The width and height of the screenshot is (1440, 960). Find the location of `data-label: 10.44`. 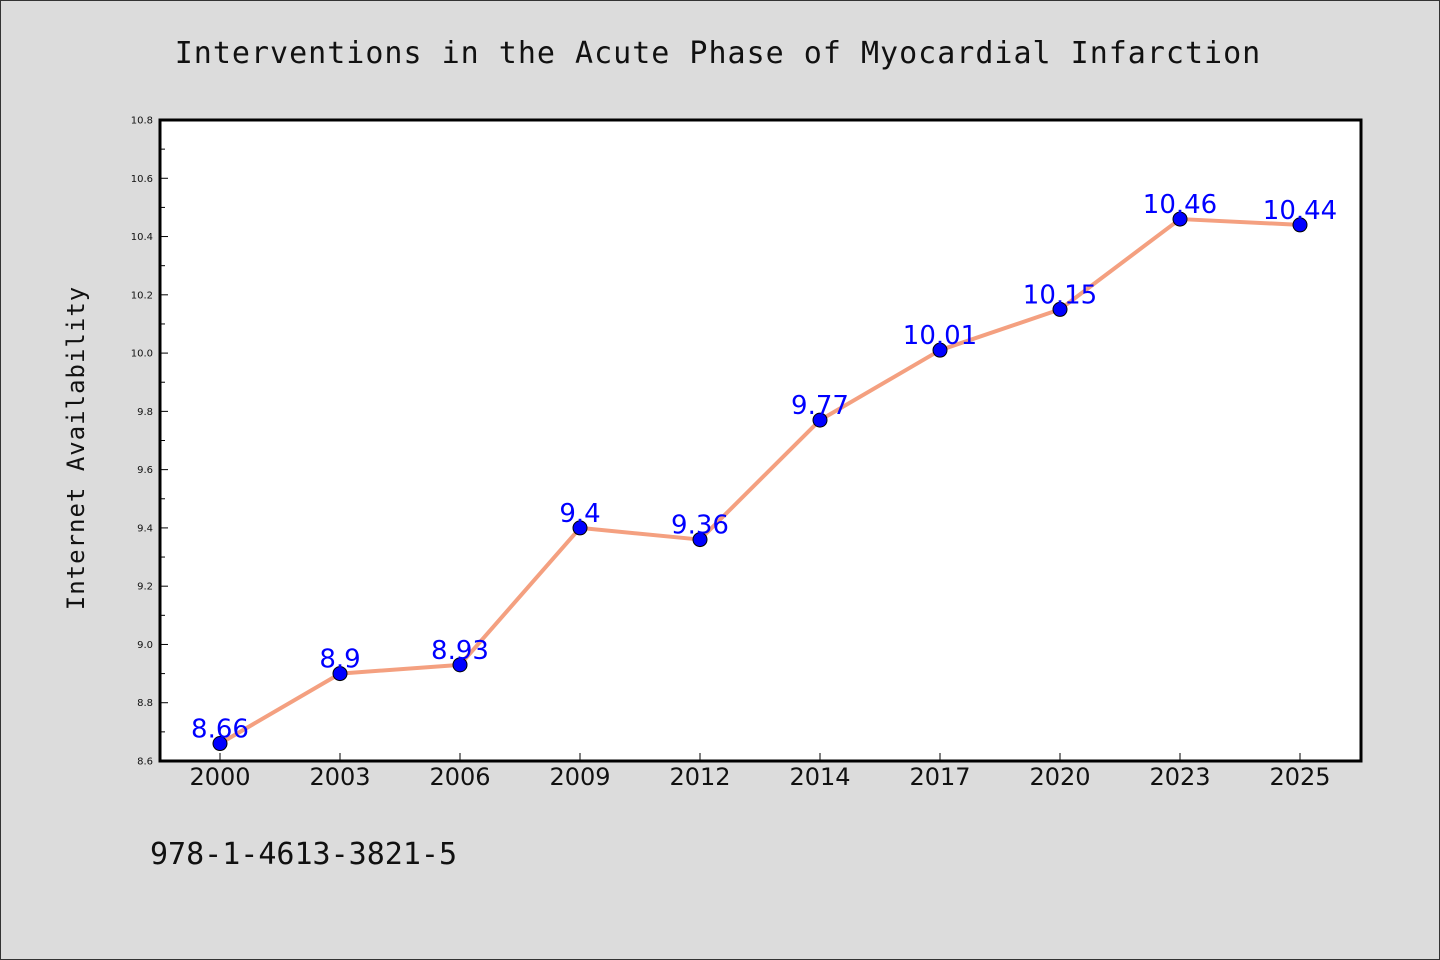

data-label: 10.44 is located at coordinates (1300, 211).